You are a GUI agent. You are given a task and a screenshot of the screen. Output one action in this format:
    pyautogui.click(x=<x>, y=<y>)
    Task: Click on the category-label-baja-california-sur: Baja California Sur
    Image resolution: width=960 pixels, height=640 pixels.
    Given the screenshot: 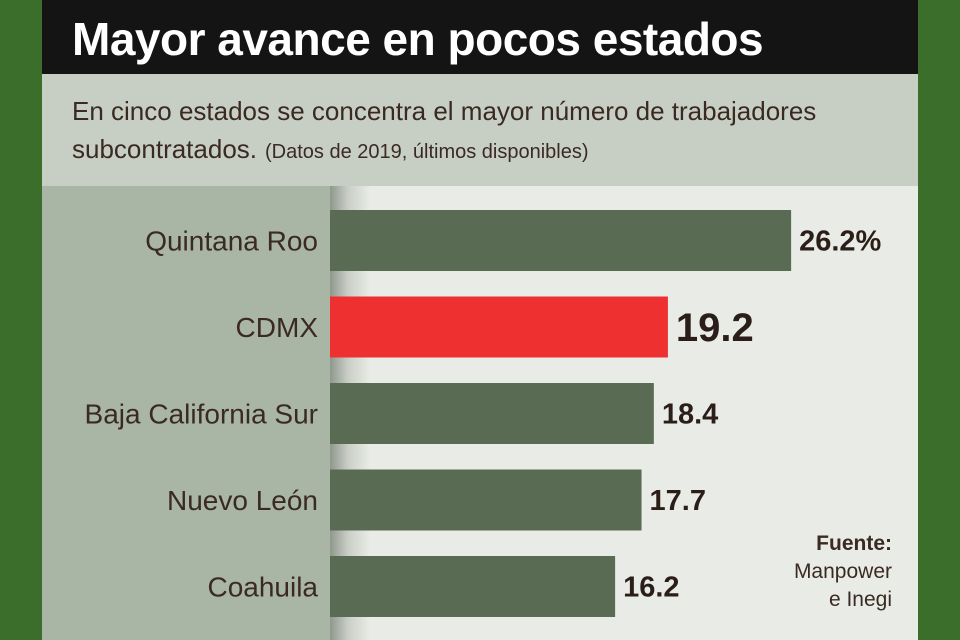 What is the action you would take?
    pyautogui.click(x=201, y=414)
    